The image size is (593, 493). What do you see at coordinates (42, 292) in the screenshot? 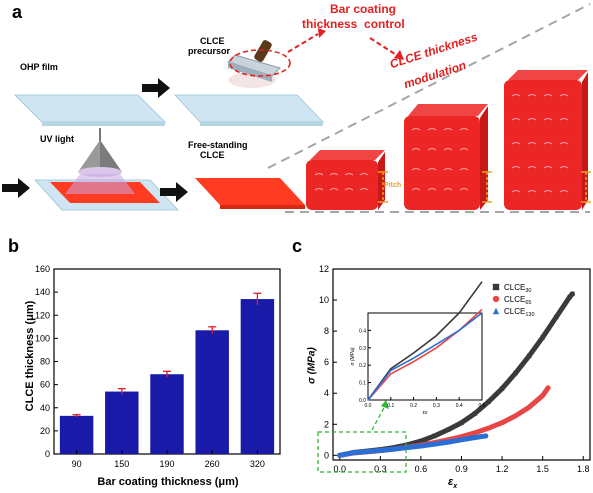
I see `chart-b-ytick-label: 140` at bounding box center [42, 292].